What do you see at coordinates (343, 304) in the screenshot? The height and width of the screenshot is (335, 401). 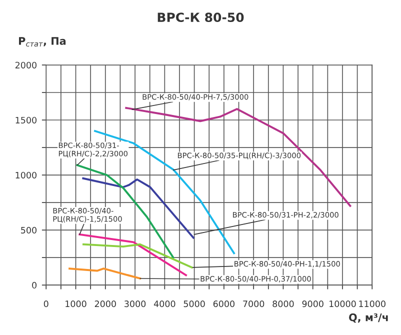 I see `x-tick-label: 10000` at bounding box center [343, 304].